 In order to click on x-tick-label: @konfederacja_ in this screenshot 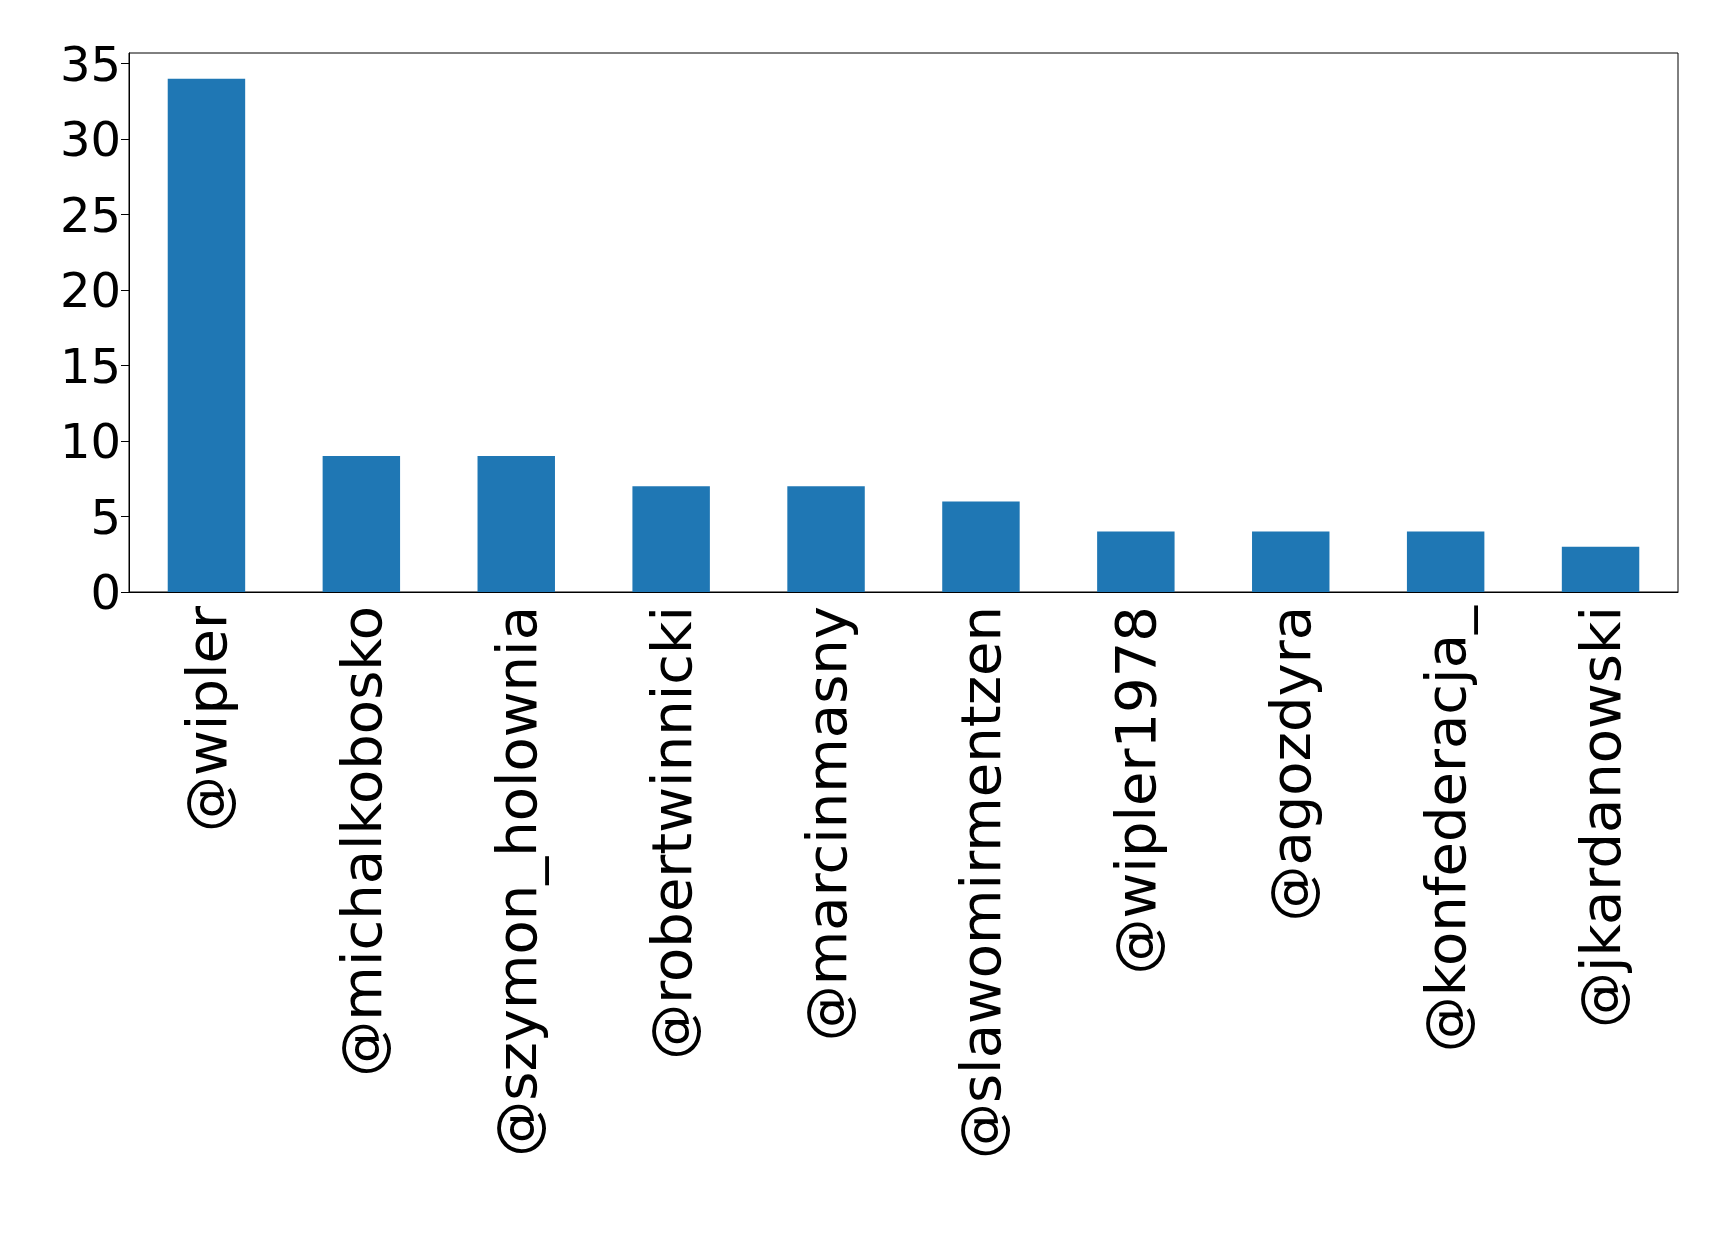, I will do `click(1446, 829)`.